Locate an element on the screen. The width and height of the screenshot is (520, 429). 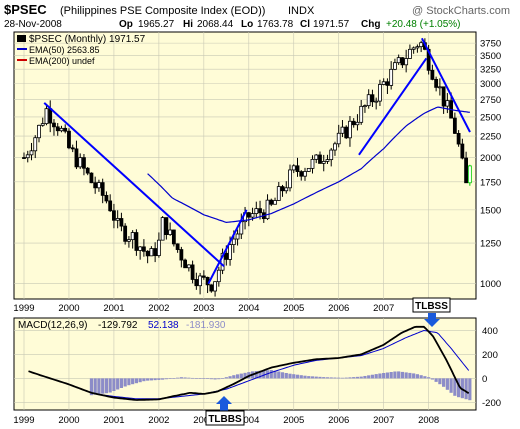
tlbss-annotation: TLBSS is located at coordinates (431, 312).